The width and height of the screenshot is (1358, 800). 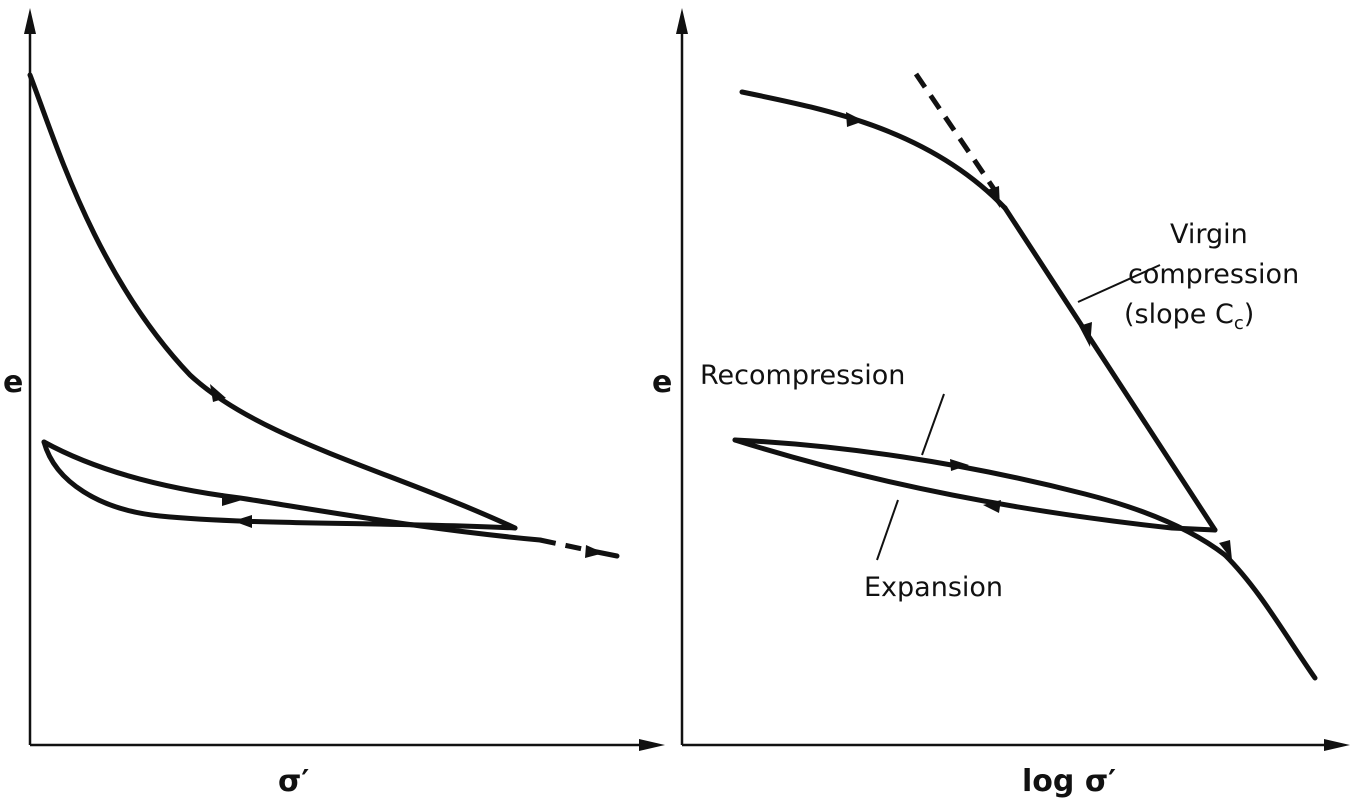 What do you see at coordinates (802, 375) in the screenshot?
I see `recompression-label: Recompression` at bounding box center [802, 375].